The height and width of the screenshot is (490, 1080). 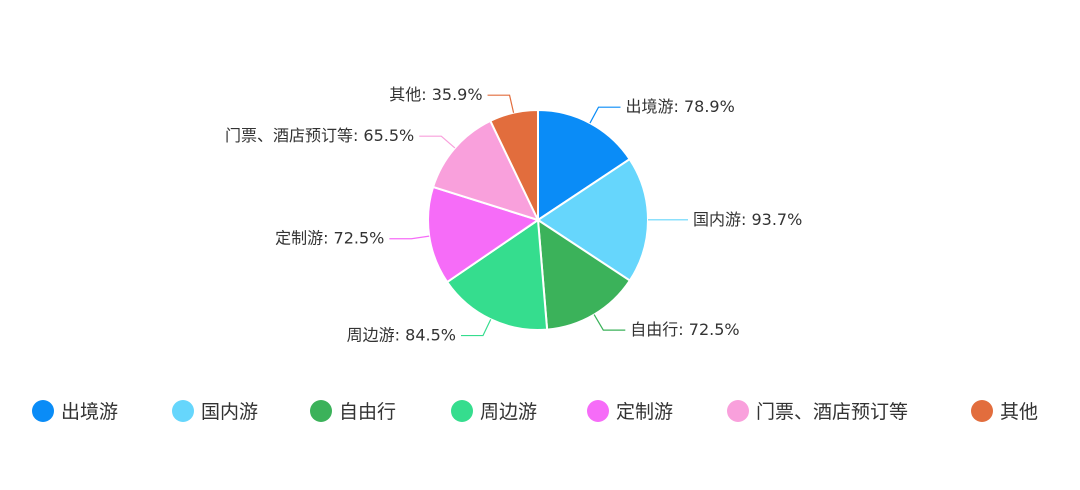 What do you see at coordinates (684, 329) in the screenshot?
I see `data-label-2: 自由行: 72.5%` at bounding box center [684, 329].